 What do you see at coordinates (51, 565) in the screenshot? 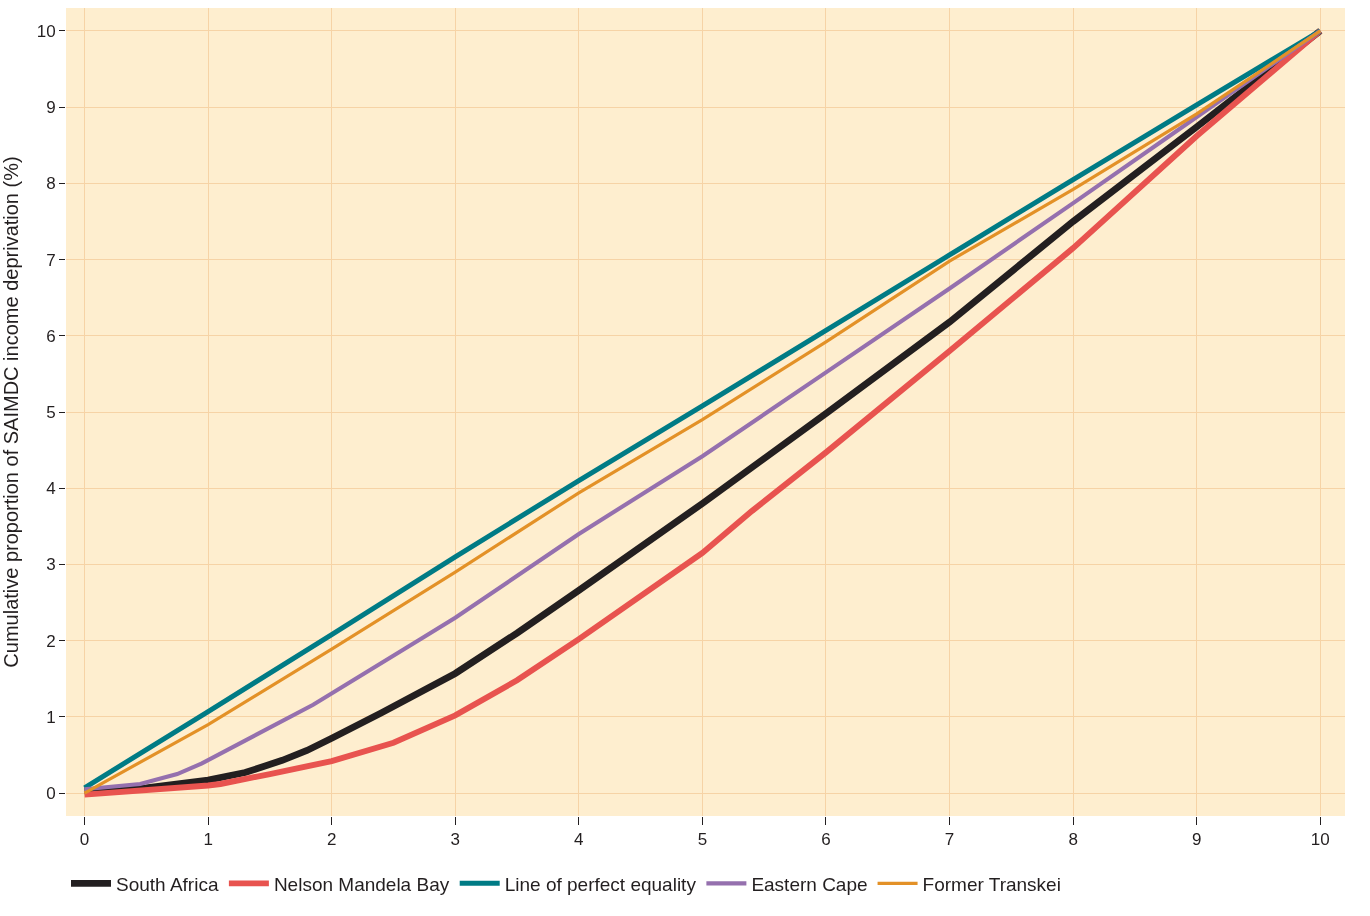
I see `y-tick-label: 3` at bounding box center [51, 565].